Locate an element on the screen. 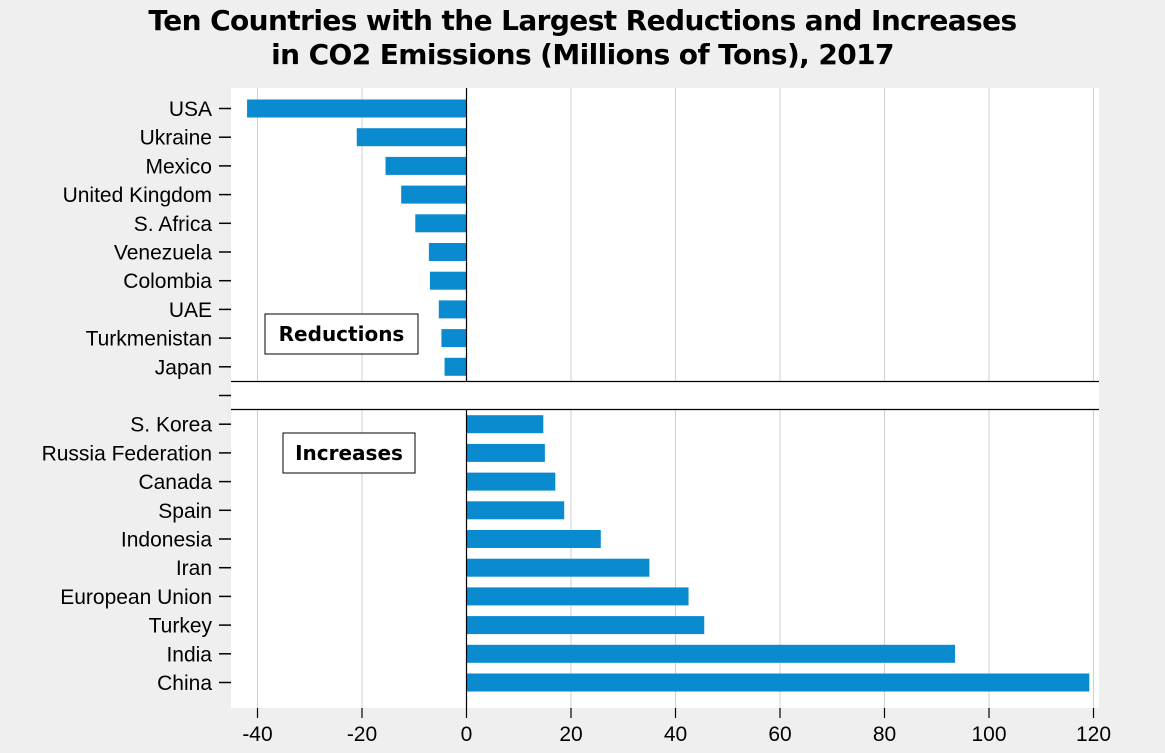 The height and width of the screenshot is (753, 1165). y-tick-label: S. Korea is located at coordinates (171, 425).